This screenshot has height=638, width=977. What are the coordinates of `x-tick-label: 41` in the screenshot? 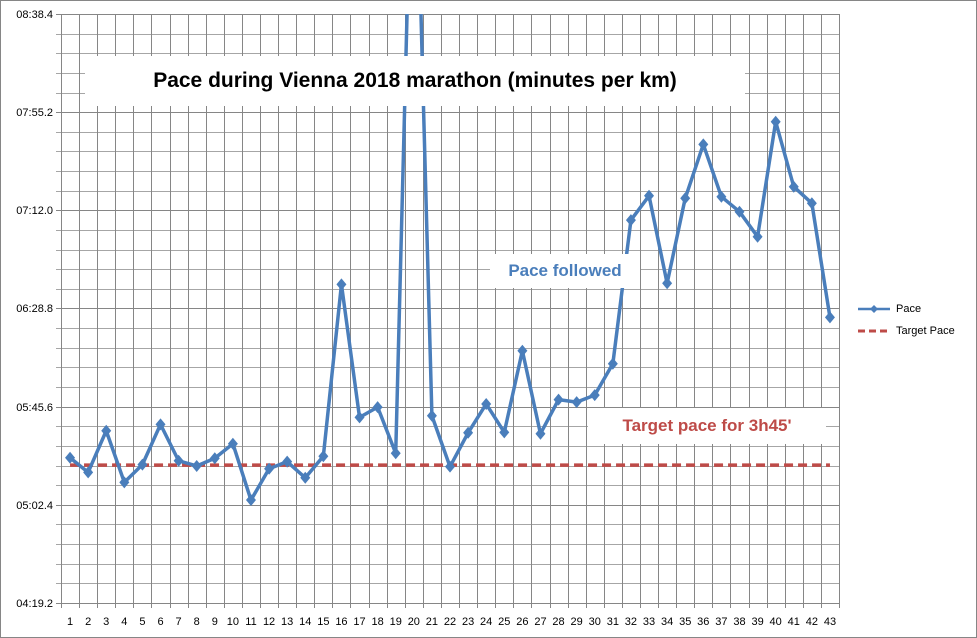 It's located at (794, 622).